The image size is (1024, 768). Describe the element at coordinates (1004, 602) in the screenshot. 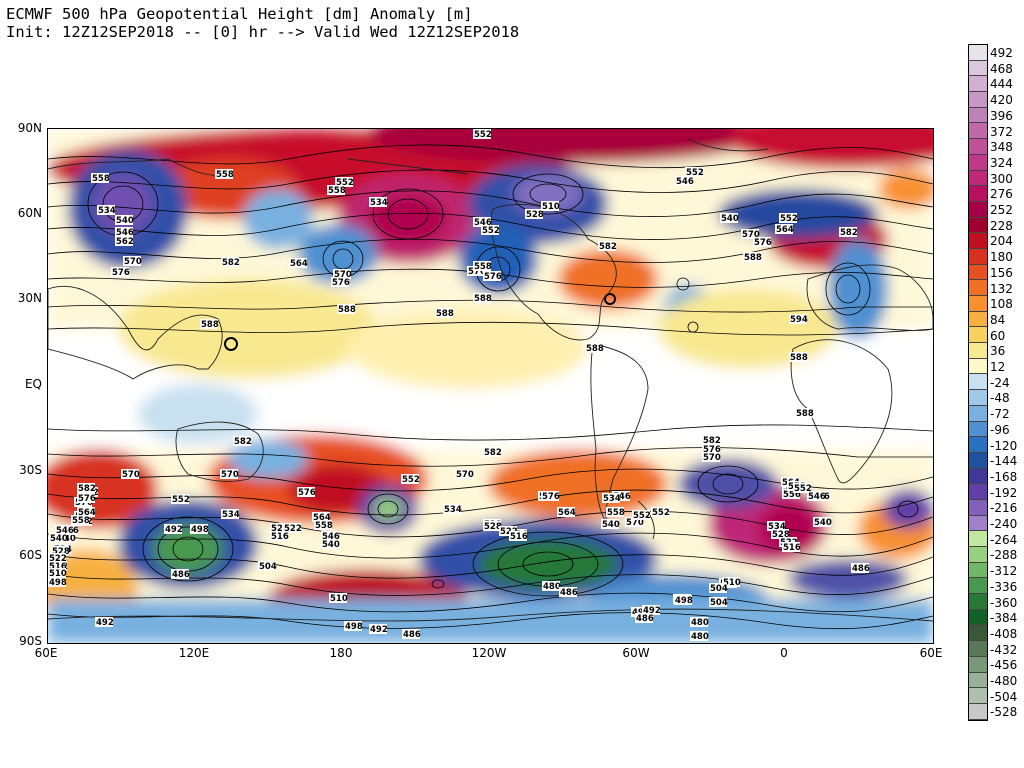

I see `colorbar-label: -360` at that location.